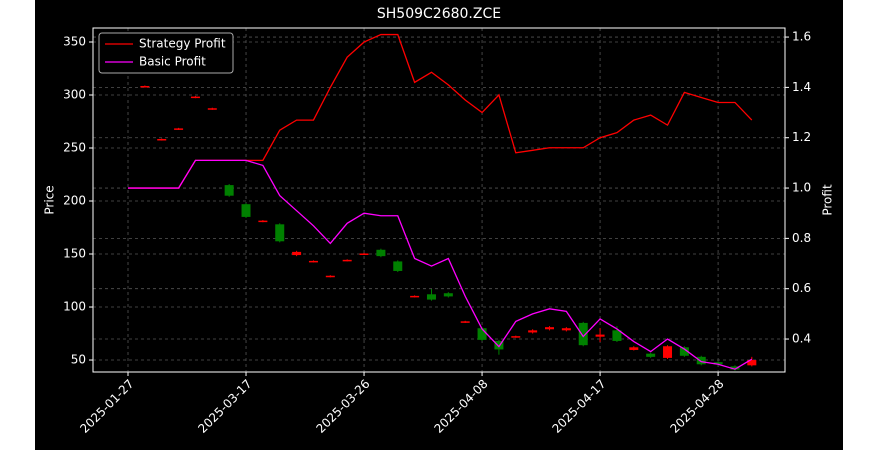 This screenshot has width=878, height=450. I want to click on y2-tick-label: 1.4, so click(801, 87).